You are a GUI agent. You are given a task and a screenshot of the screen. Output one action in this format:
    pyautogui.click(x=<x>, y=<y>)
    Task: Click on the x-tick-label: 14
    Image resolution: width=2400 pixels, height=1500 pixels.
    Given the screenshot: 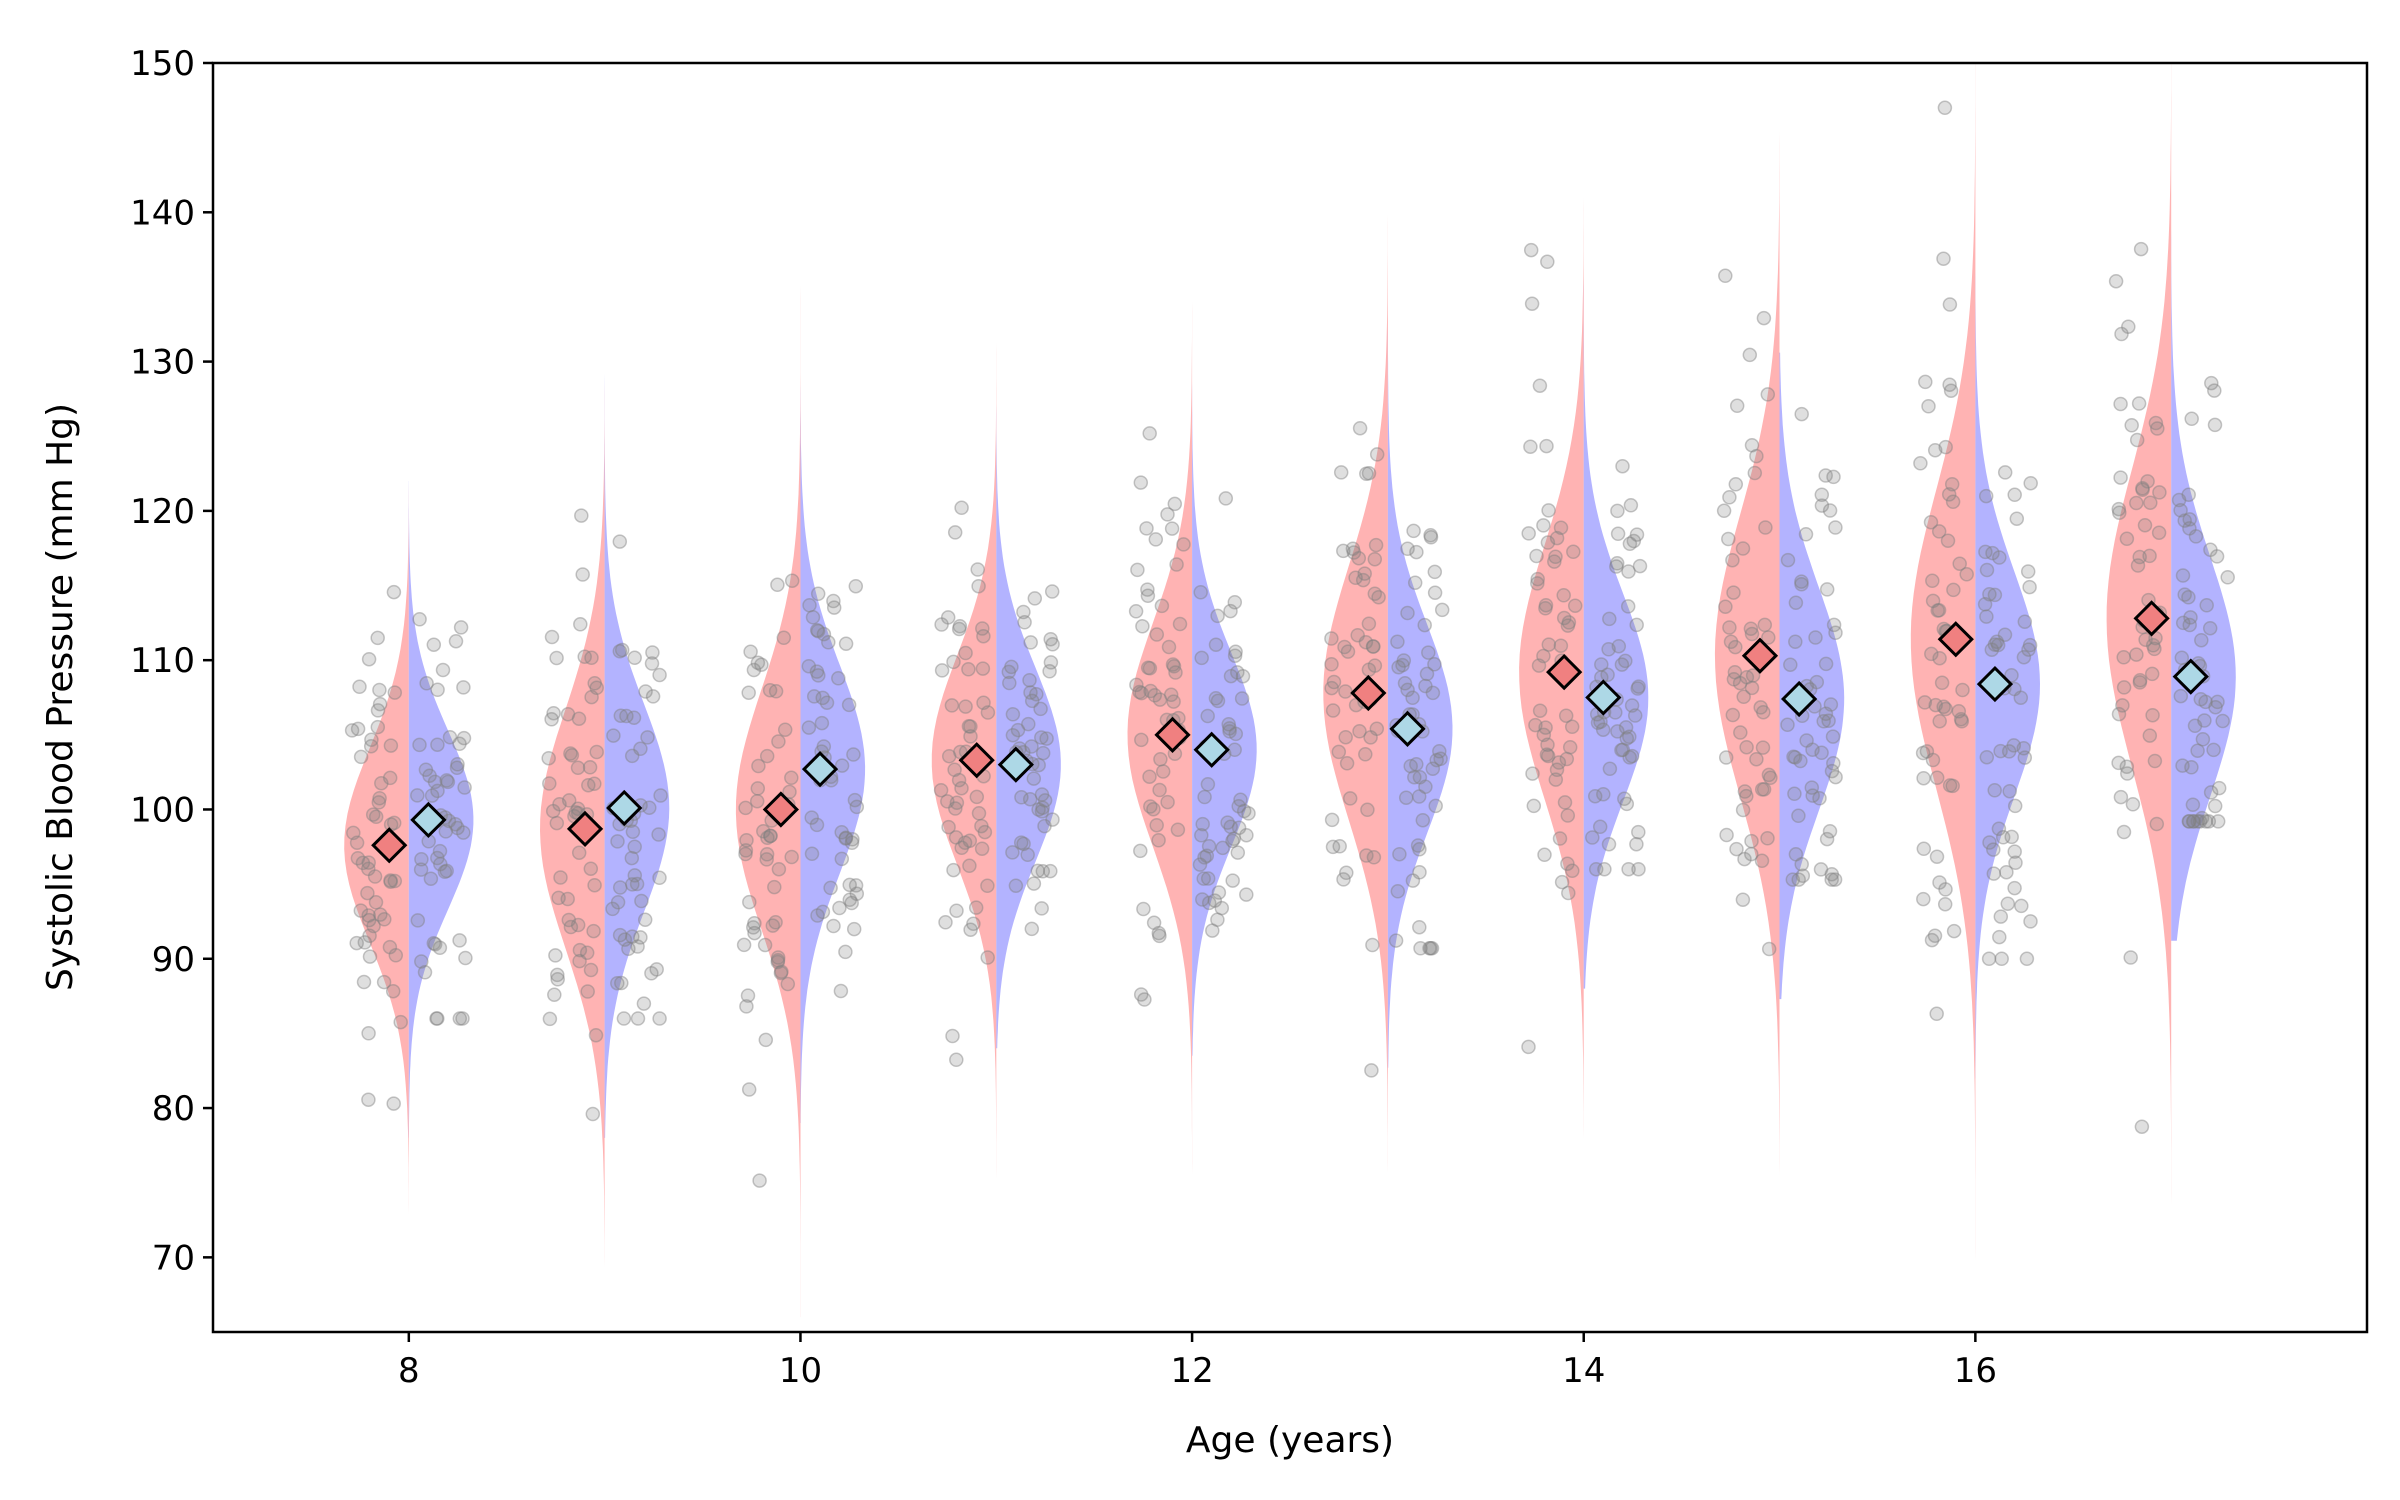 What is the action you would take?
    pyautogui.click(x=1583, y=1371)
    